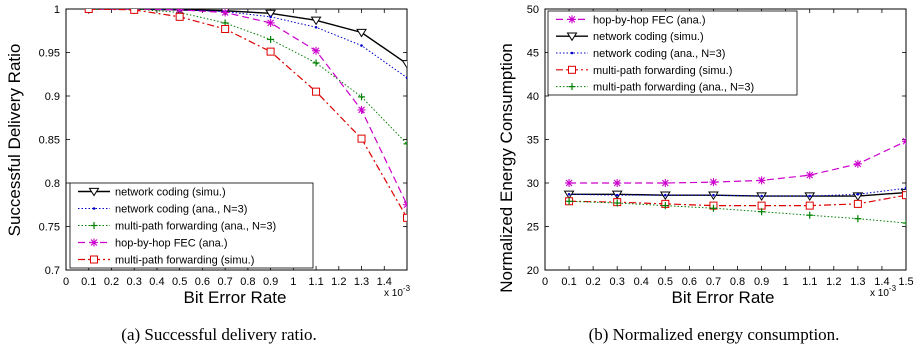 This screenshot has height=350, width=920. What do you see at coordinates (673, 88) in the screenshot?
I see `chart-b-legend-label: multi-path forwarding (ana., N=3)` at bounding box center [673, 88].